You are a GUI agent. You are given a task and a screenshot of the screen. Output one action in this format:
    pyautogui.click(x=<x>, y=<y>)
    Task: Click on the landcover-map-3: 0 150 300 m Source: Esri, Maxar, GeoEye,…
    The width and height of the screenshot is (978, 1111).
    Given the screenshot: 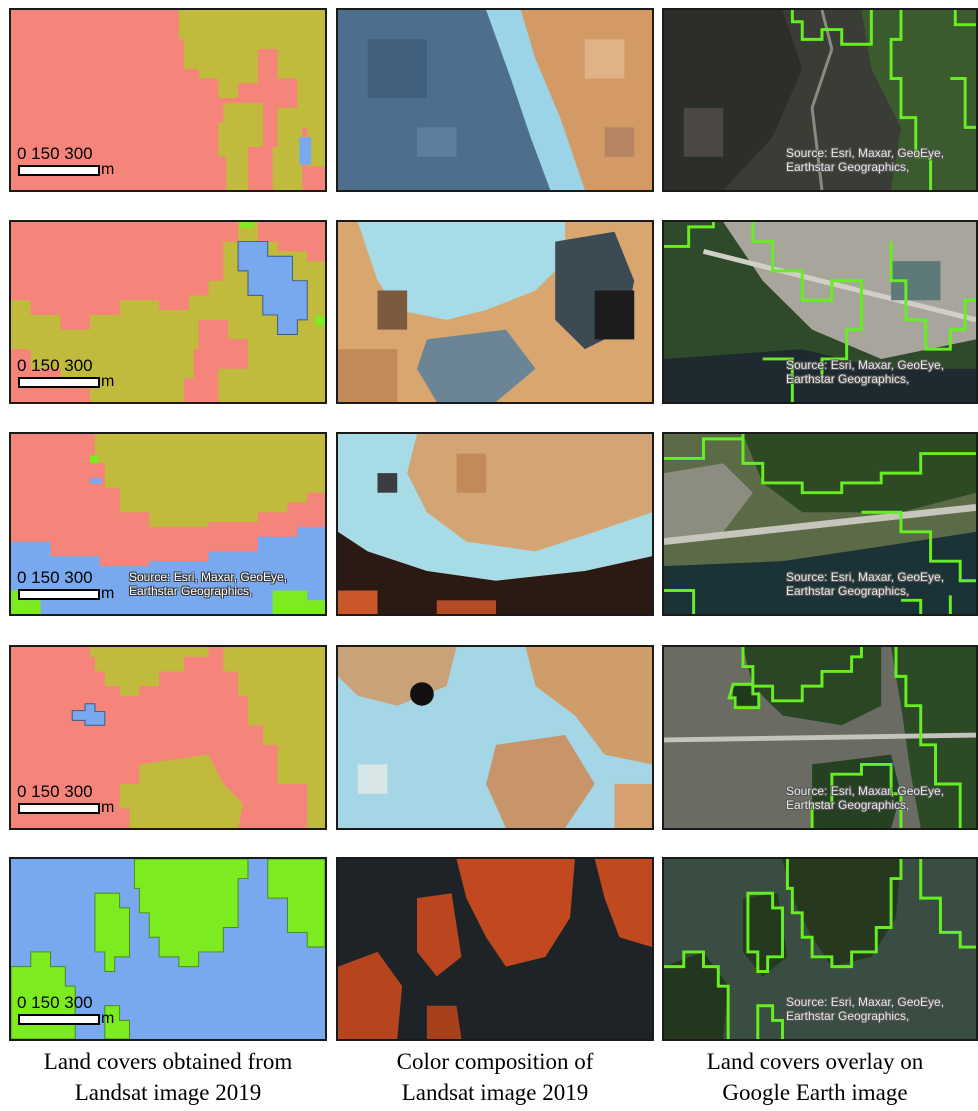 What is the action you would take?
    pyautogui.click(x=168, y=524)
    